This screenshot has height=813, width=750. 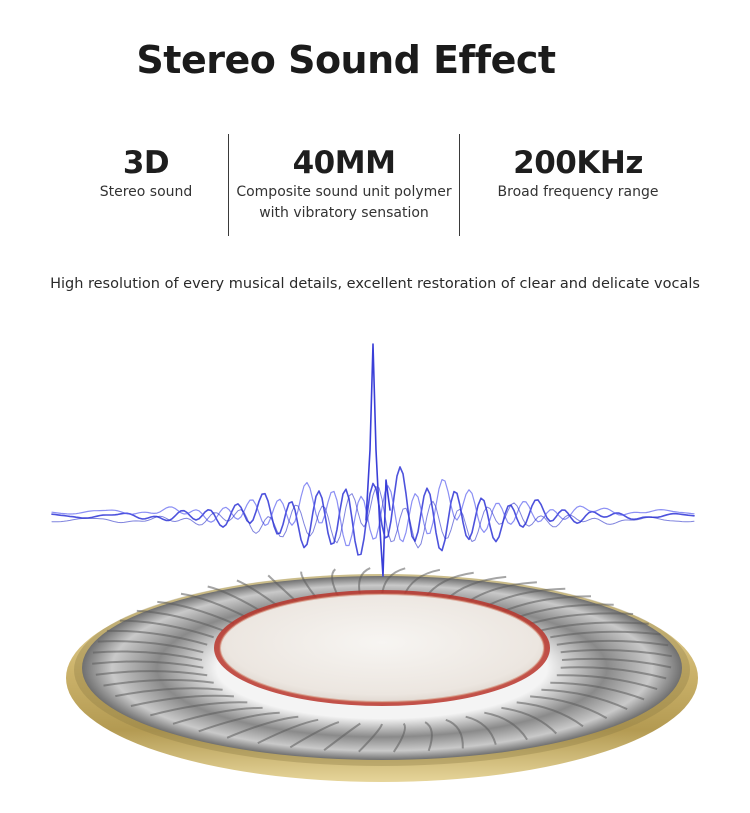 I want to click on feature-headline: 3D, so click(x=146, y=163).